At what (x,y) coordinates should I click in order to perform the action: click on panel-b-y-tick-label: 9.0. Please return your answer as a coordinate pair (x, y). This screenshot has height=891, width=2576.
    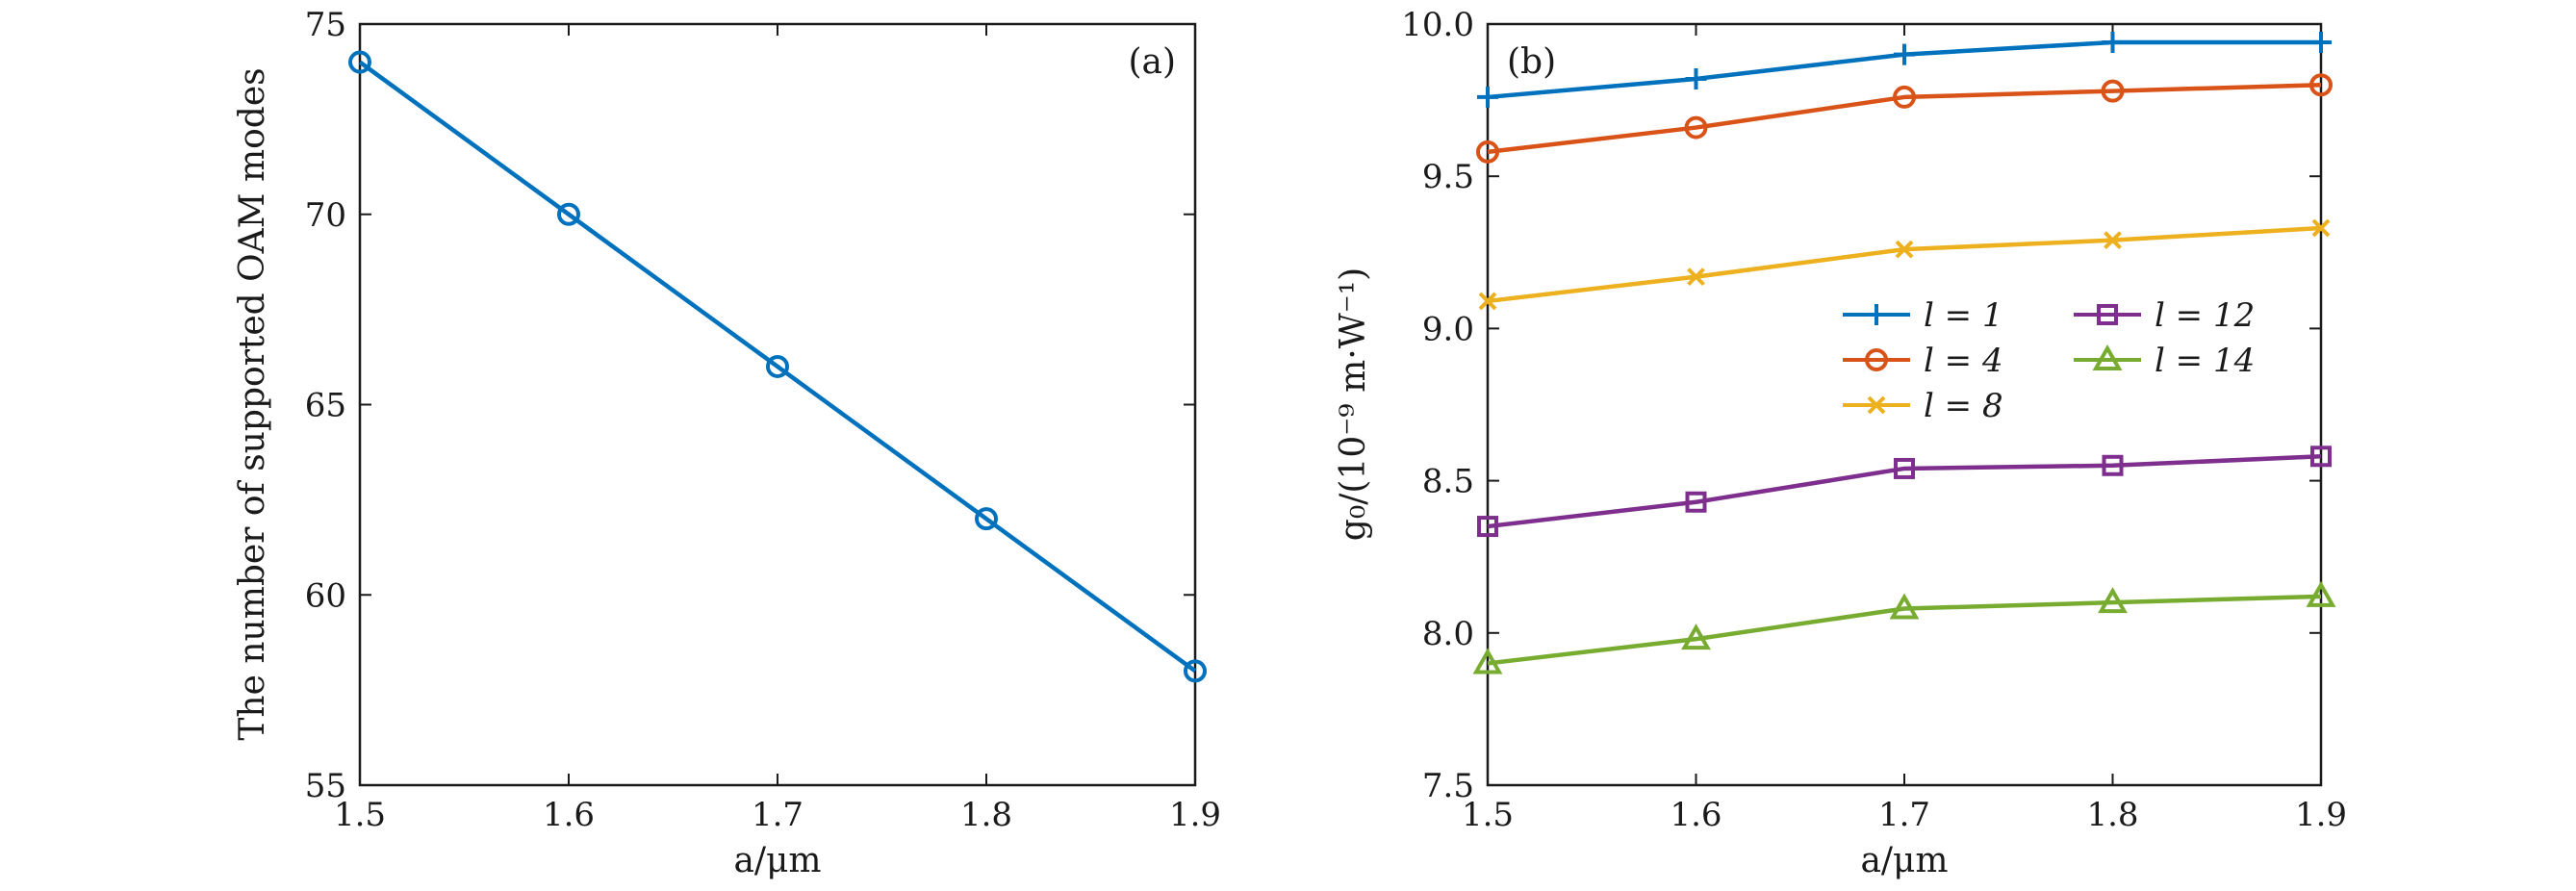
    Looking at the image, I should click on (1448, 329).